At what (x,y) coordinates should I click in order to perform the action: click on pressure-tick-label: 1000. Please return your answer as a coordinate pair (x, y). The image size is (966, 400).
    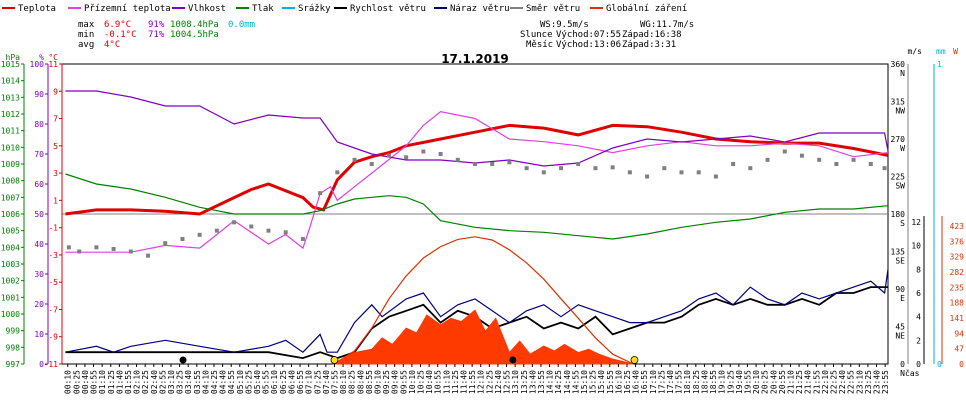
    Looking at the image, I should click on (10, 314).